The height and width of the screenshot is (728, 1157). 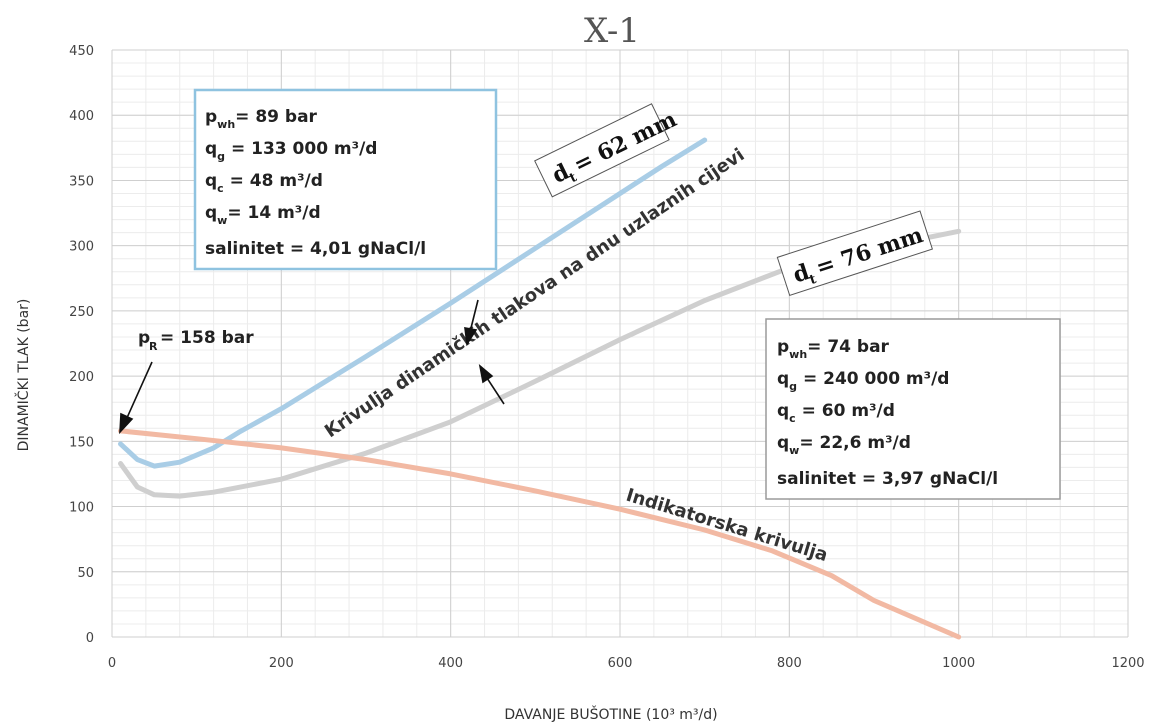 I want to click on info-line: qw= 14 m³/d, so click(x=263, y=215).